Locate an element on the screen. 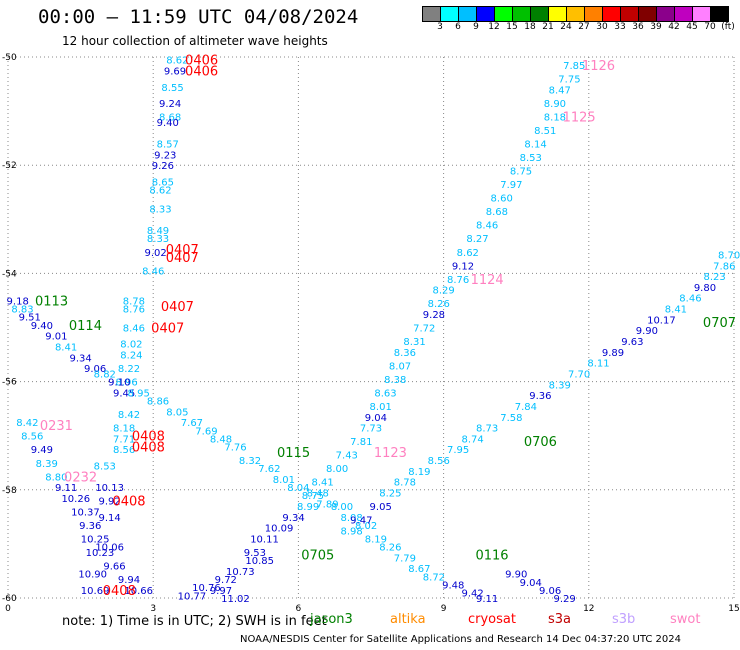  wave-height-label: 9.40 is located at coordinates (42, 326).